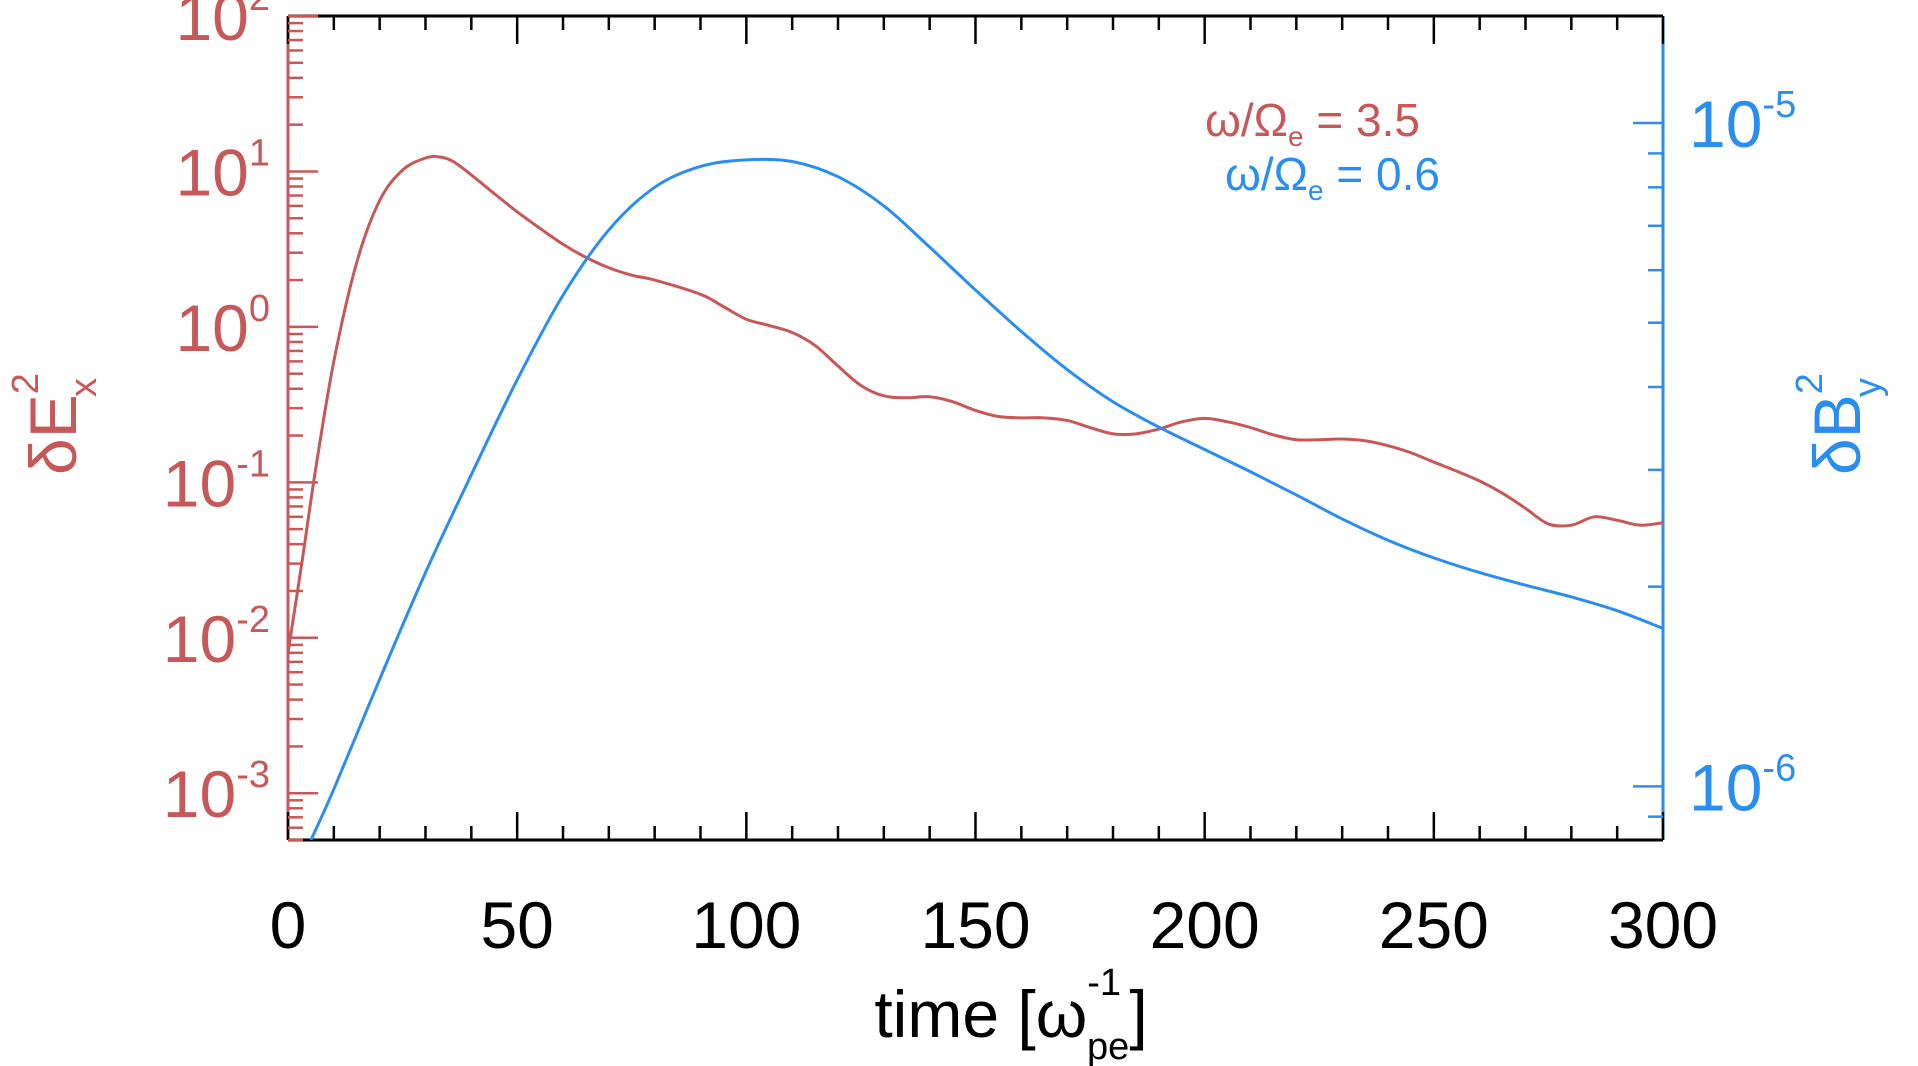 The height and width of the screenshot is (1066, 1918). What do you see at coordinates (980, 1014) in the screenshot?
I see `x-axis-label-main: time [ω` at bounding box center [980, 1014].